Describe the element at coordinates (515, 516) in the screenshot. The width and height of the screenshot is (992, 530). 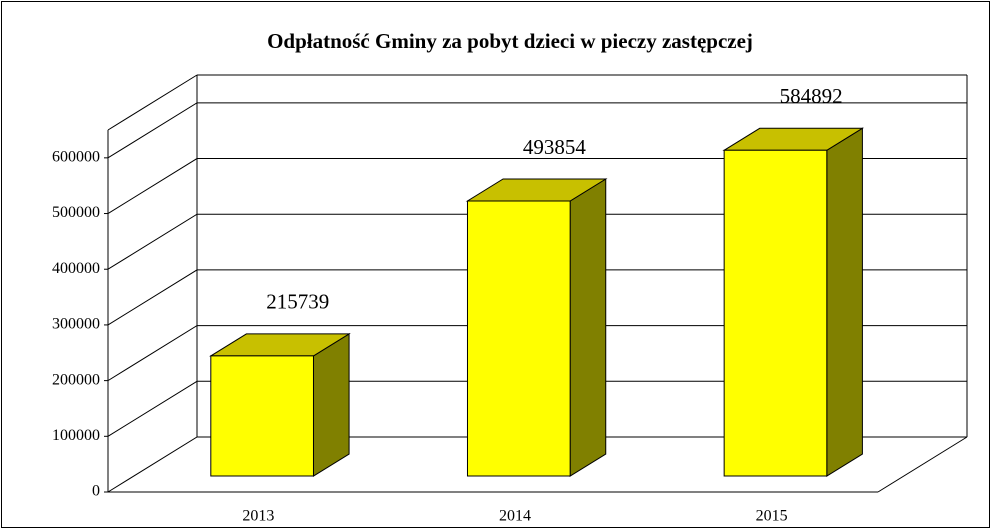
I see `x-tick-label: 2014` at that location.